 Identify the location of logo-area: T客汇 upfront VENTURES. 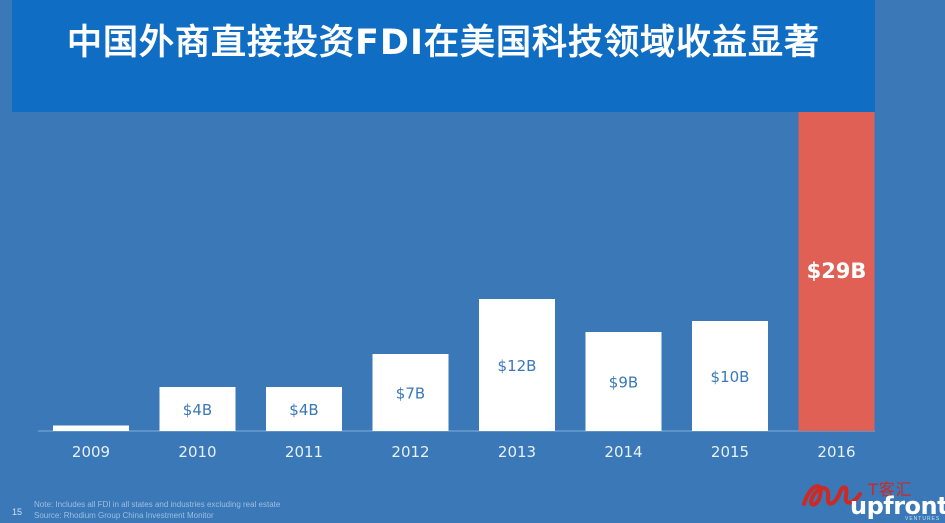
(867, 496).